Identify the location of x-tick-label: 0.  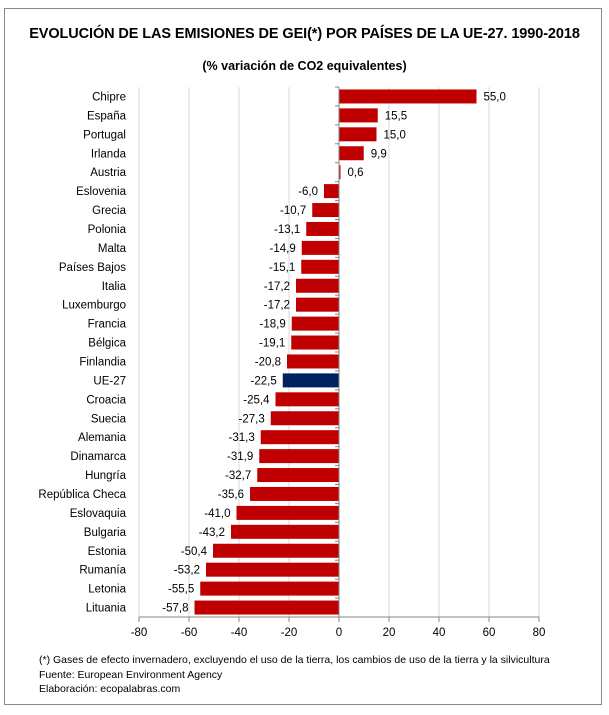
(339, 633).